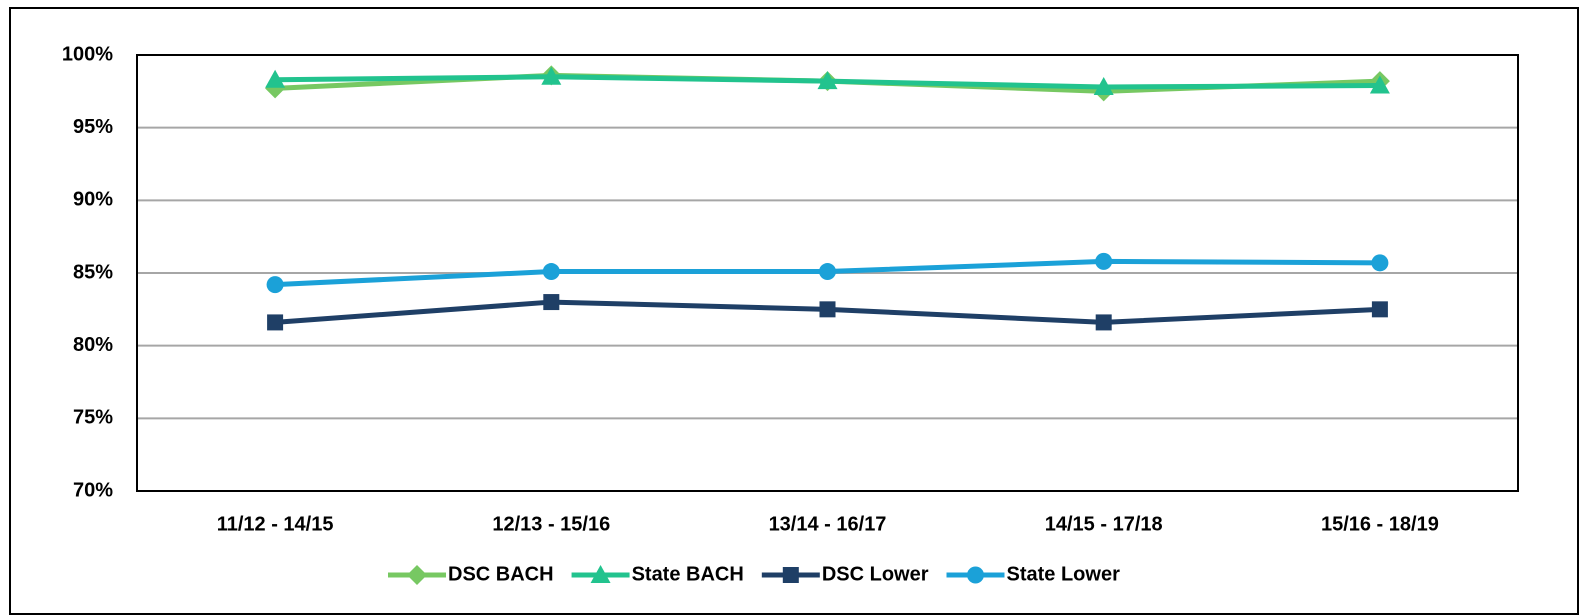 The image size is (1580, 616). What do you see at coordinates (93, 490) in the screenshot?
I see `y-tick-label: 70%` at bounding box center [93, 490].